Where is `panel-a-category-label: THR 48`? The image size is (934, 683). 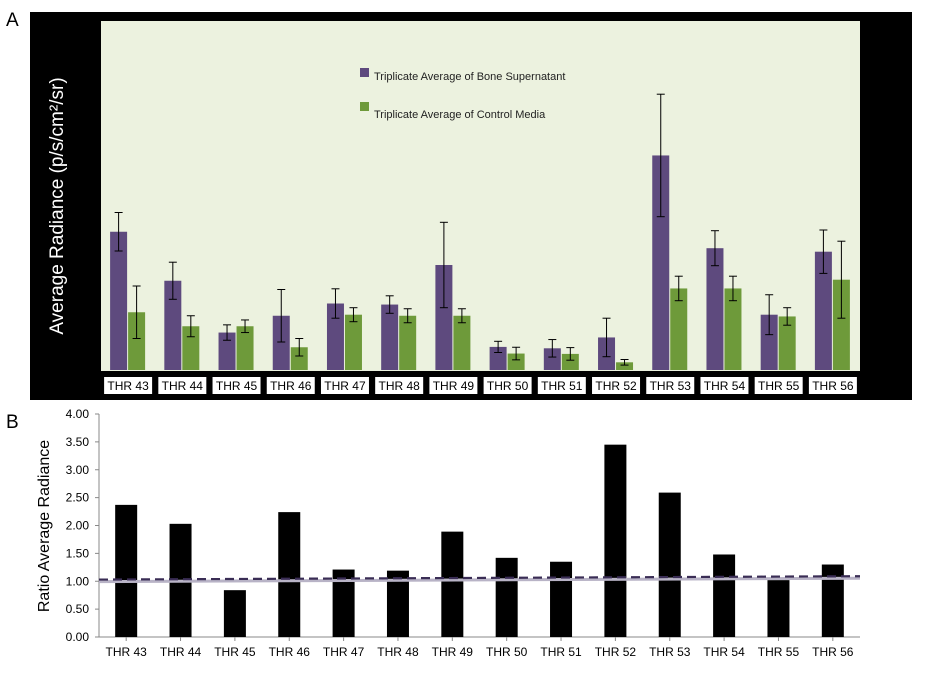
panel-a-category-label: THR 48 is located at coordinates (400, 386).